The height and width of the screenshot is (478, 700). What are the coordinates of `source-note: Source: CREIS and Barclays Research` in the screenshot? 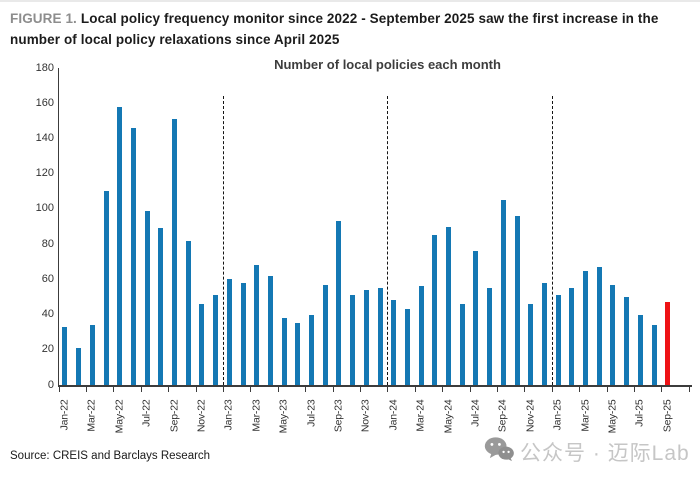 It's located at (110, 456).